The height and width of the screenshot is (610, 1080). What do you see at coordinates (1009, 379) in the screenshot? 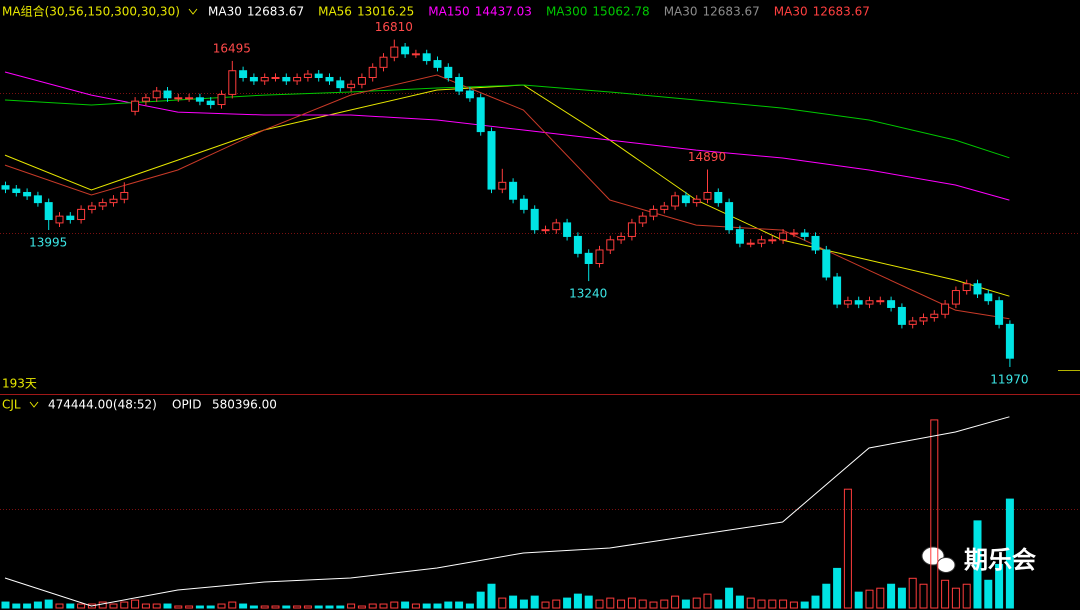
I see `extreme-label: 11970` at bounding box center [1009, 379].